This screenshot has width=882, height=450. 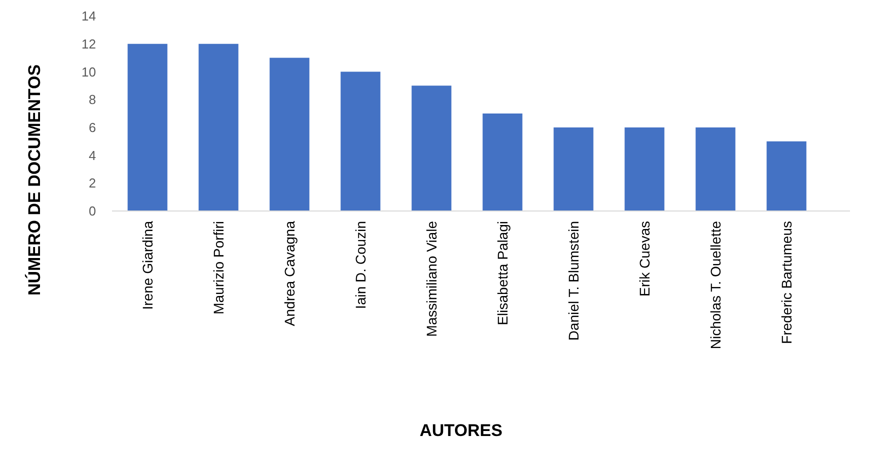 I want to click on y-tick-label: 14, so click(x=89, y=16).